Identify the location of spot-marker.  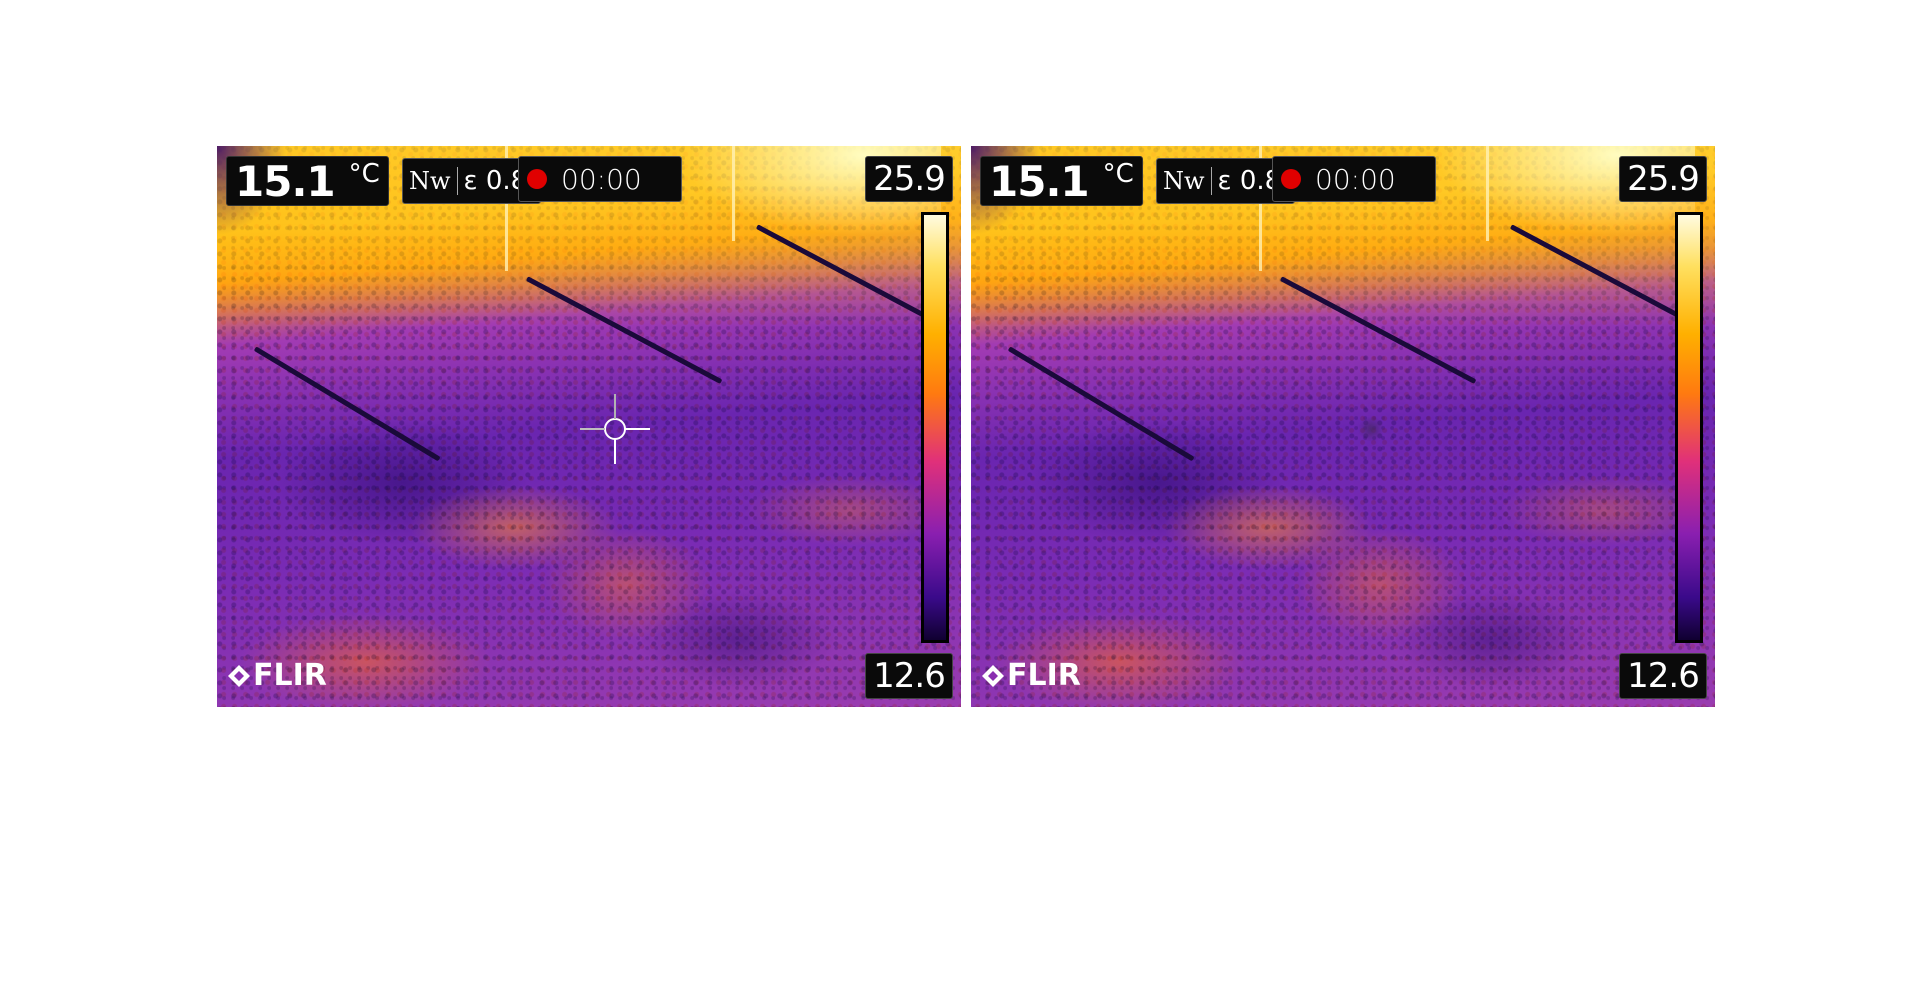
(1371, 429).